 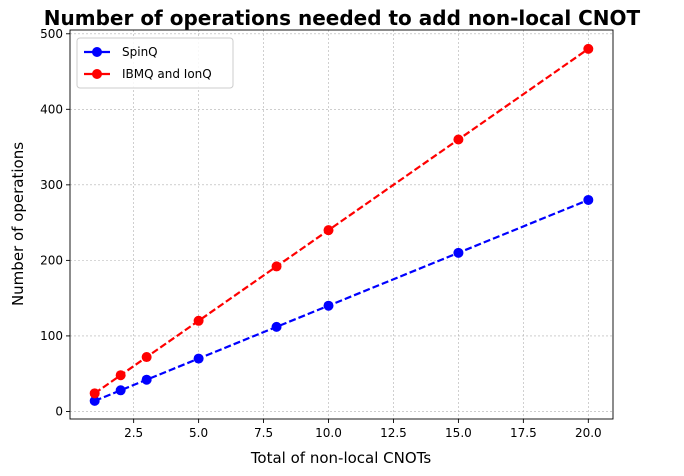 What do you see at coordinates (167, 74) in the screenshot?
I see `legend-label-ibmq-and-ionq: IBMQ and IonQ` at bounding box center [167, 74].